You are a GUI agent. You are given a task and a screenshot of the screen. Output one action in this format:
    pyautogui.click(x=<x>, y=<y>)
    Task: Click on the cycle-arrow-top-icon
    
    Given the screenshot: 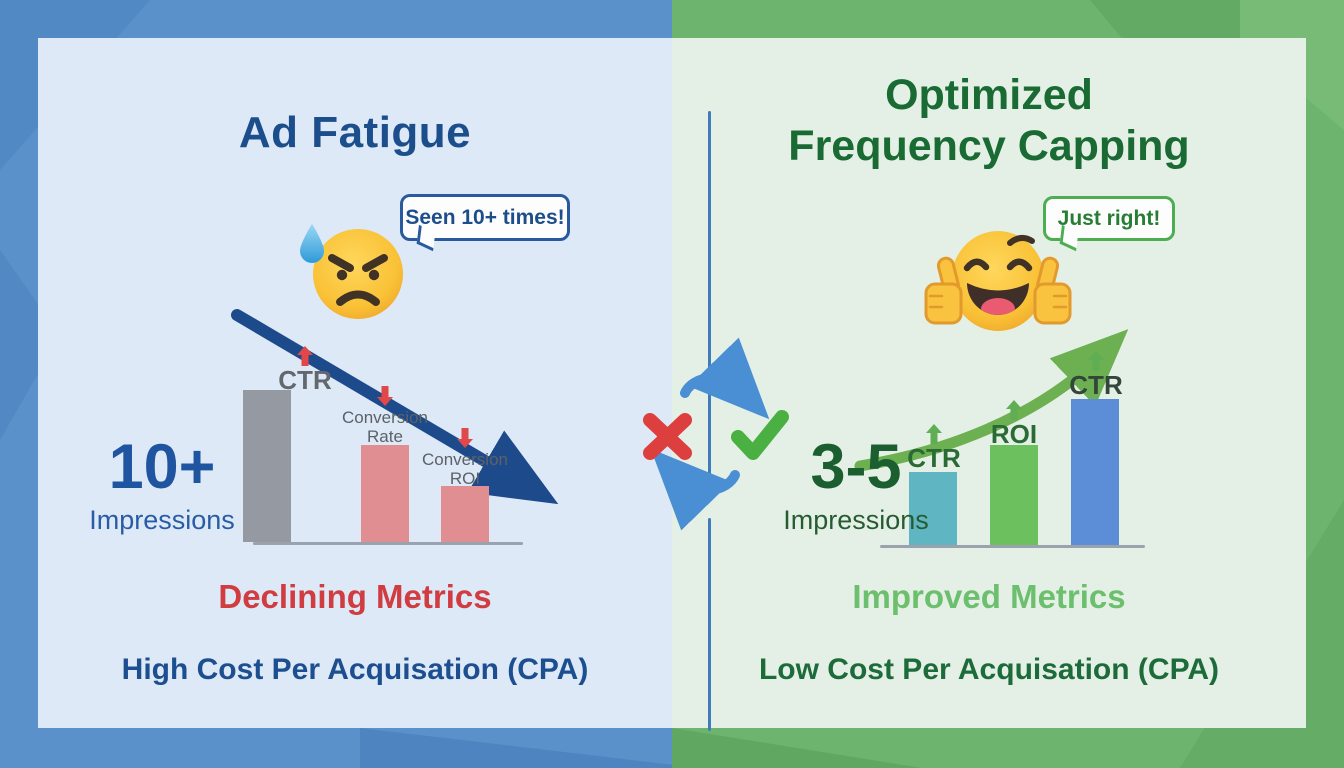 What is the action you would take?
    pyautogui.click(x=725, y=378)
    